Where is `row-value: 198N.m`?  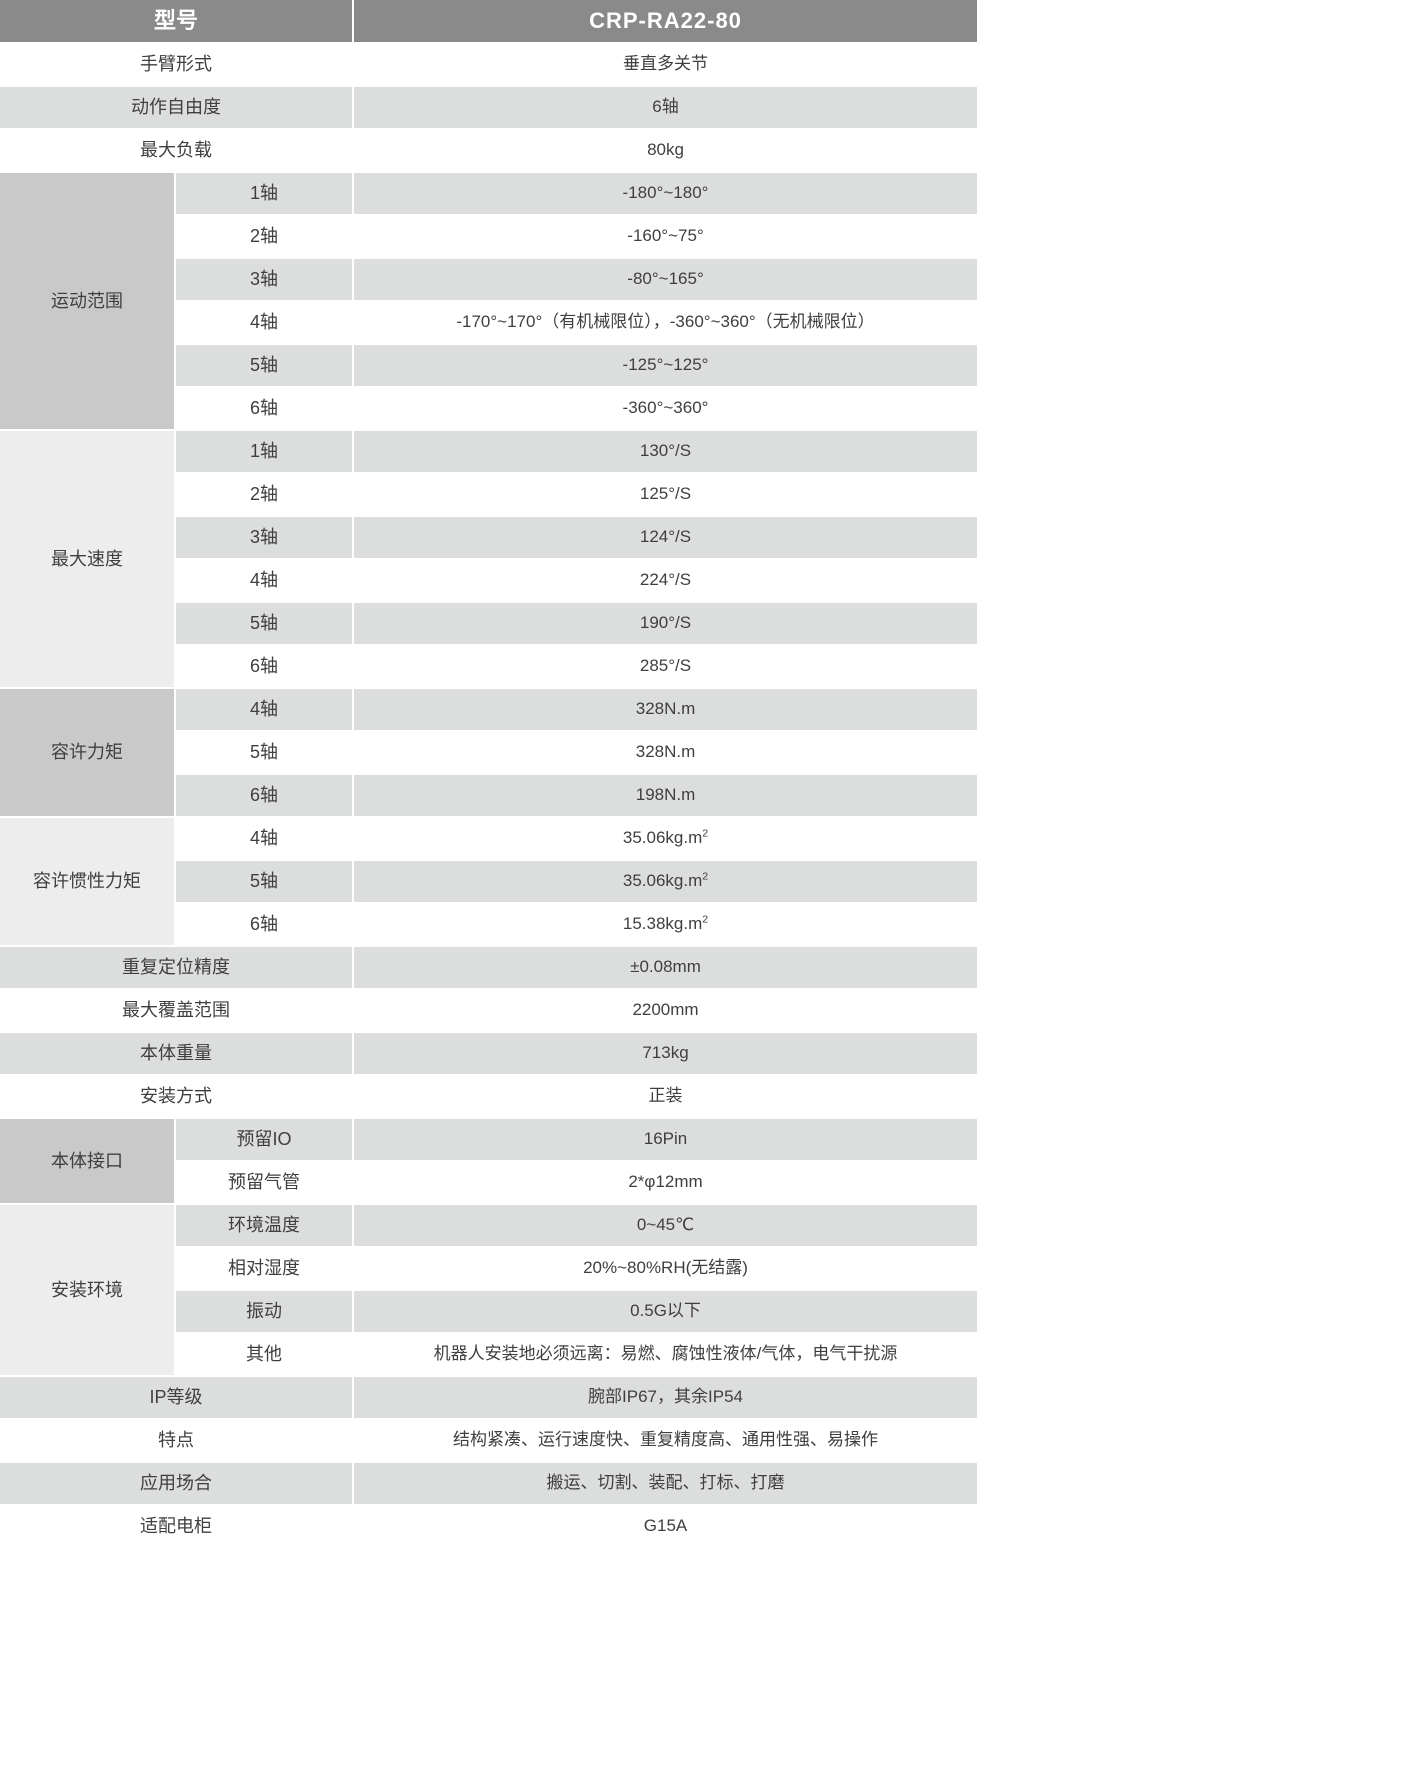 row-value: 198N.m is located at coordinates (666, 796).